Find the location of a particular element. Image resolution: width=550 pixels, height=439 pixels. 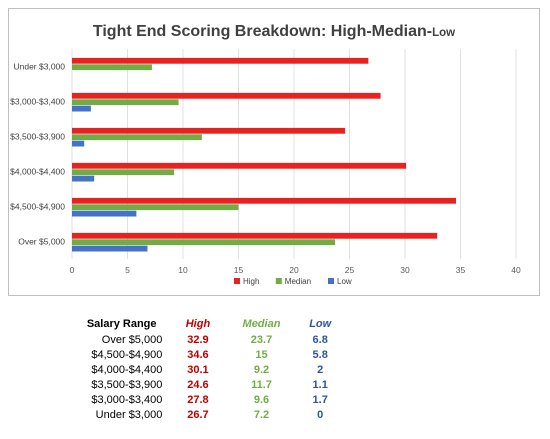

legend-label: High is located at coordinates (251, 281).